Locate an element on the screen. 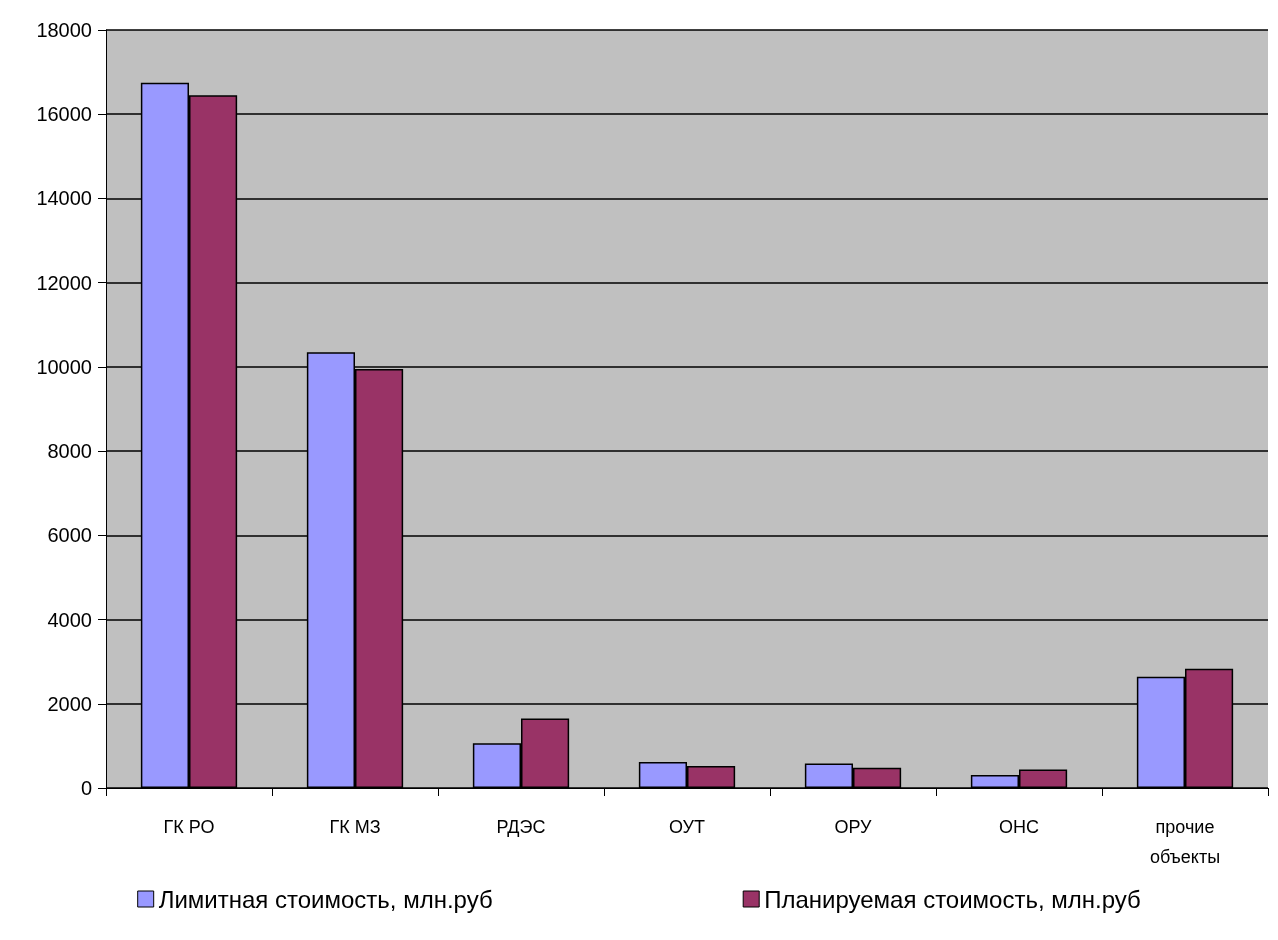 The image size is (1278, 940). y-tick-label: 12000 is located at coordinates (64, 282).